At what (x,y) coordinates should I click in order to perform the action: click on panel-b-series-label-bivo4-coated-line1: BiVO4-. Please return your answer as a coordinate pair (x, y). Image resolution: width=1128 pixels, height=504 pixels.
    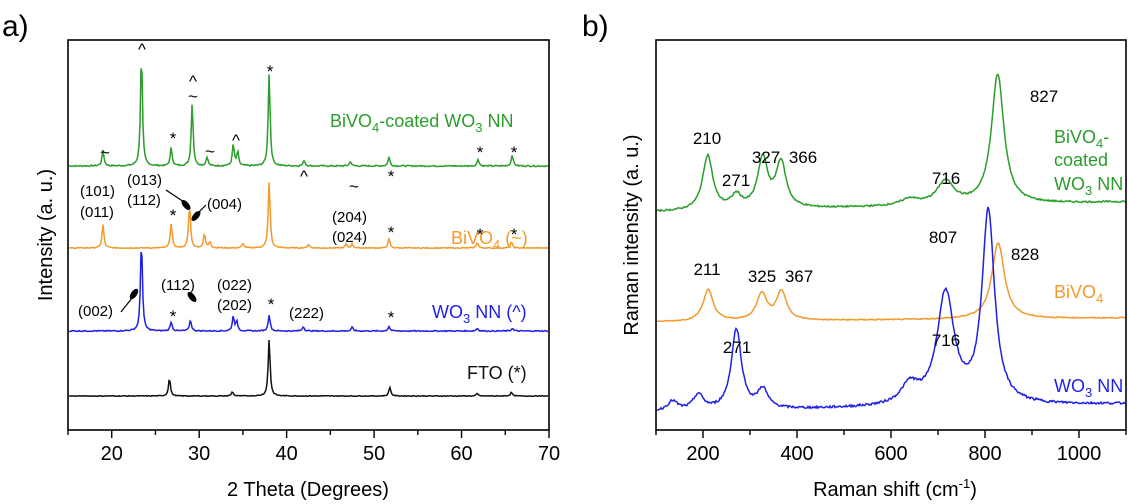
    Looking at the image, I should click on (1081, 139).